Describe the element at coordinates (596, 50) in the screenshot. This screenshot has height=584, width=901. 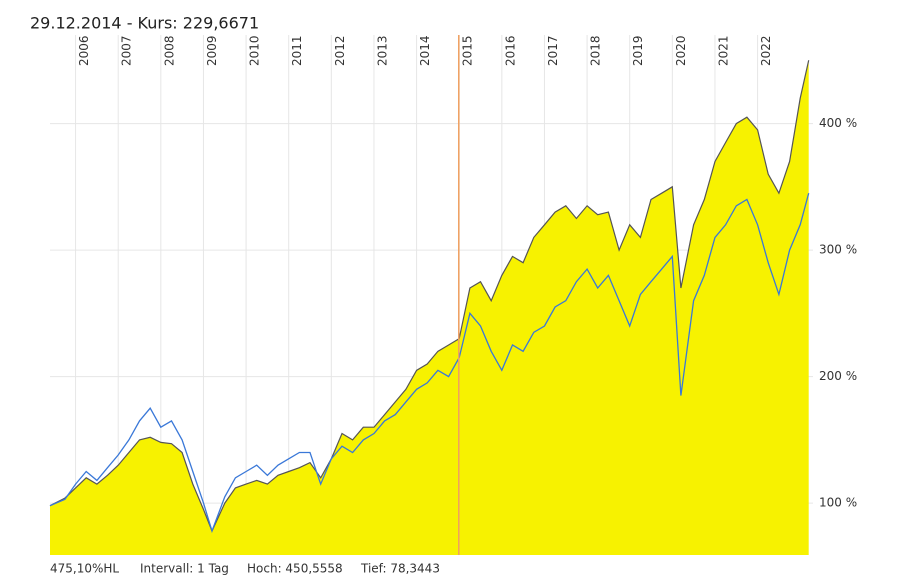
I see `x-tick-label: 2018` at that location.